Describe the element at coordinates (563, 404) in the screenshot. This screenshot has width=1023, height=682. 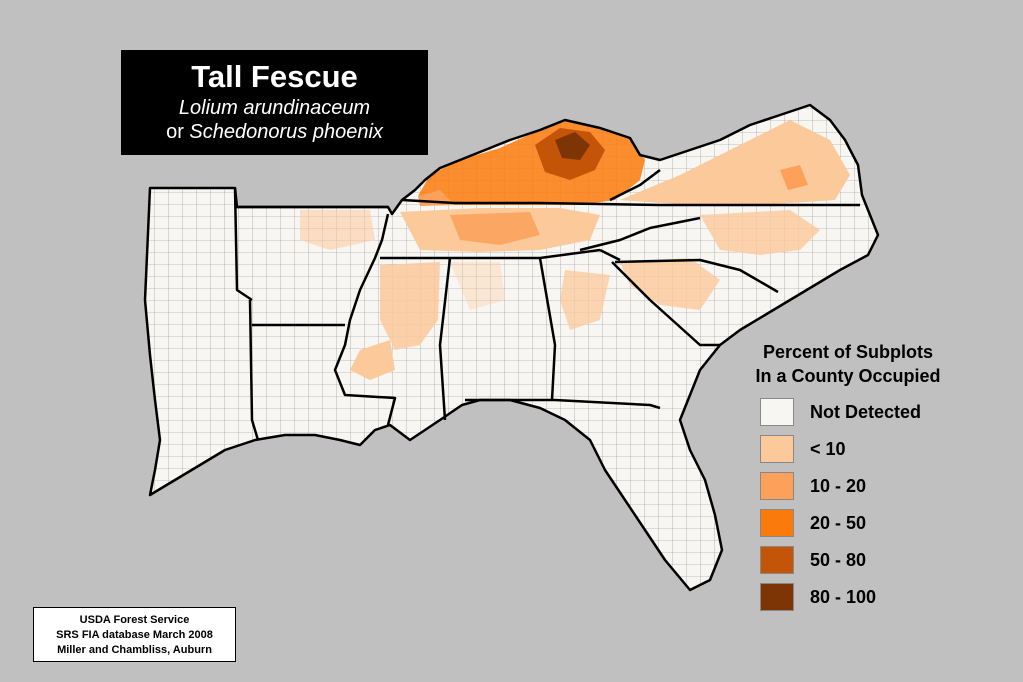
I see `ga-fl-border` at that location.